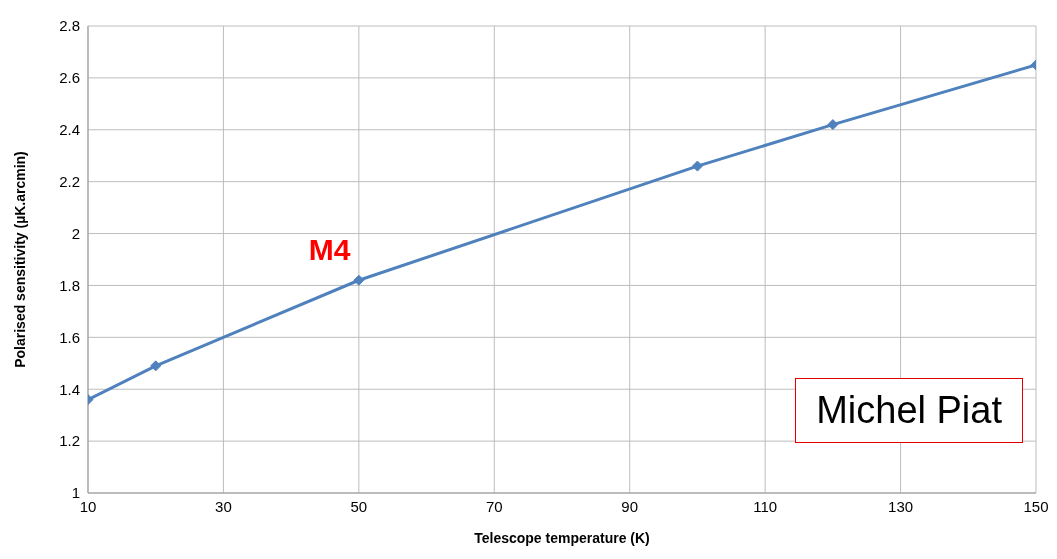  Describe the element at coordinates (75, 493) in the screenshot. I see `y-tick-label: 1` at that location.